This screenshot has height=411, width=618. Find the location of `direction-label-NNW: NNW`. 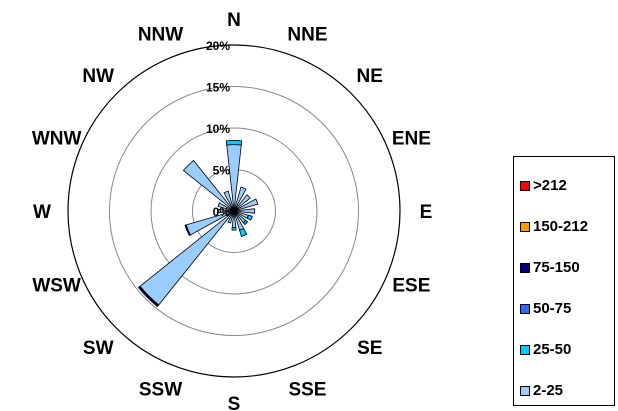

direction-label-NNW: NNW is located at coordinates (160, 35).